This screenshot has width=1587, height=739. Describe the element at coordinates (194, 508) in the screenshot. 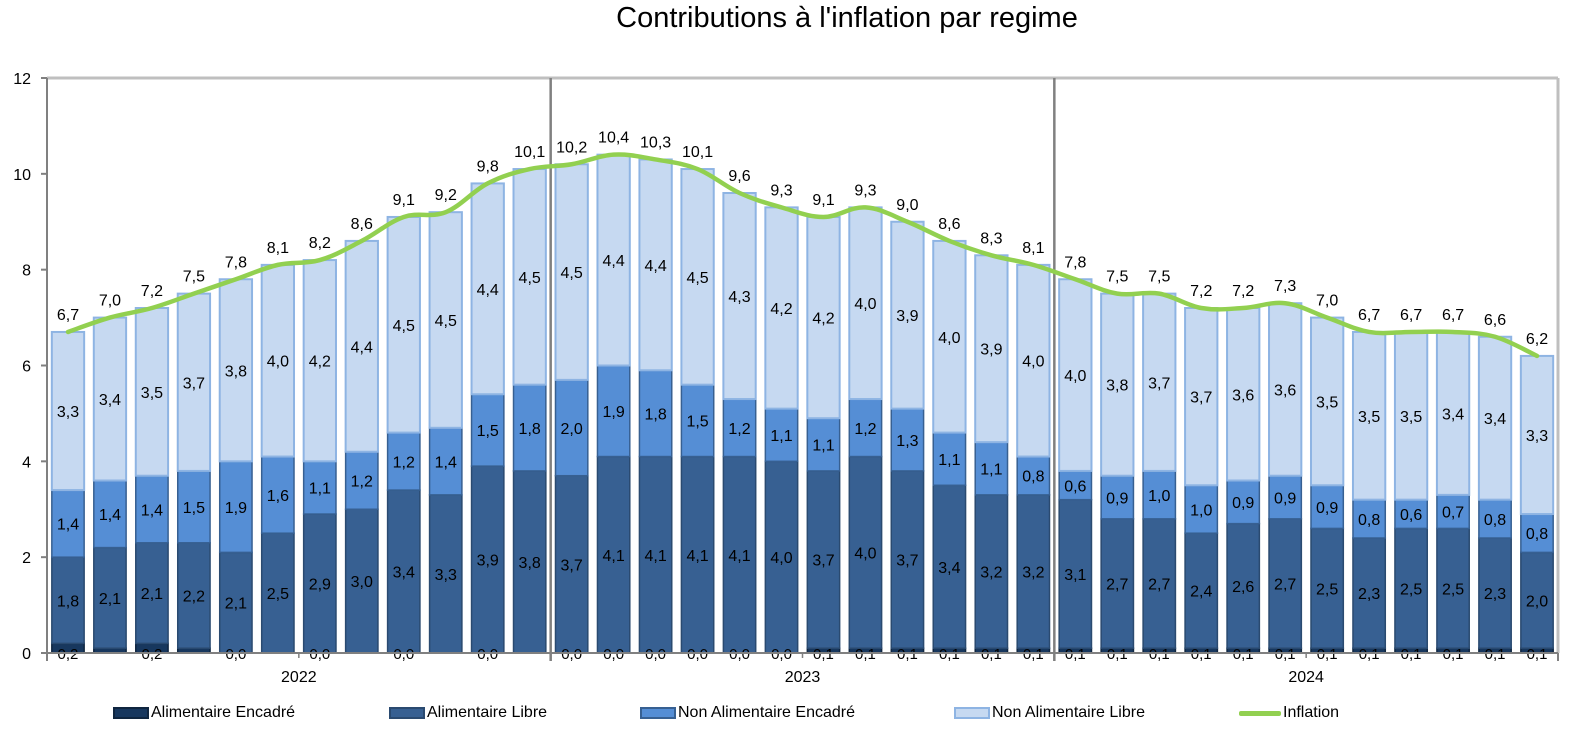

I see `data-label-non-alimentaire-encadr-: 1,5` at that location.